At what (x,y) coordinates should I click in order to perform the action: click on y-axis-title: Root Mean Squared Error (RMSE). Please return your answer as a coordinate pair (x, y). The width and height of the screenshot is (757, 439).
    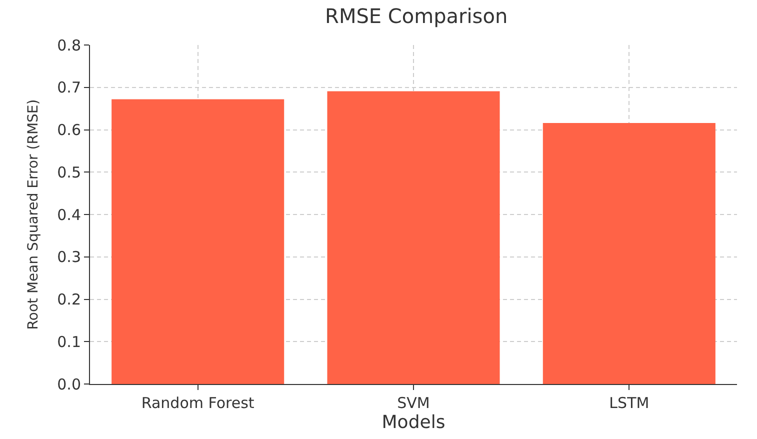
    Looking at the image, I should click on (34, 214).